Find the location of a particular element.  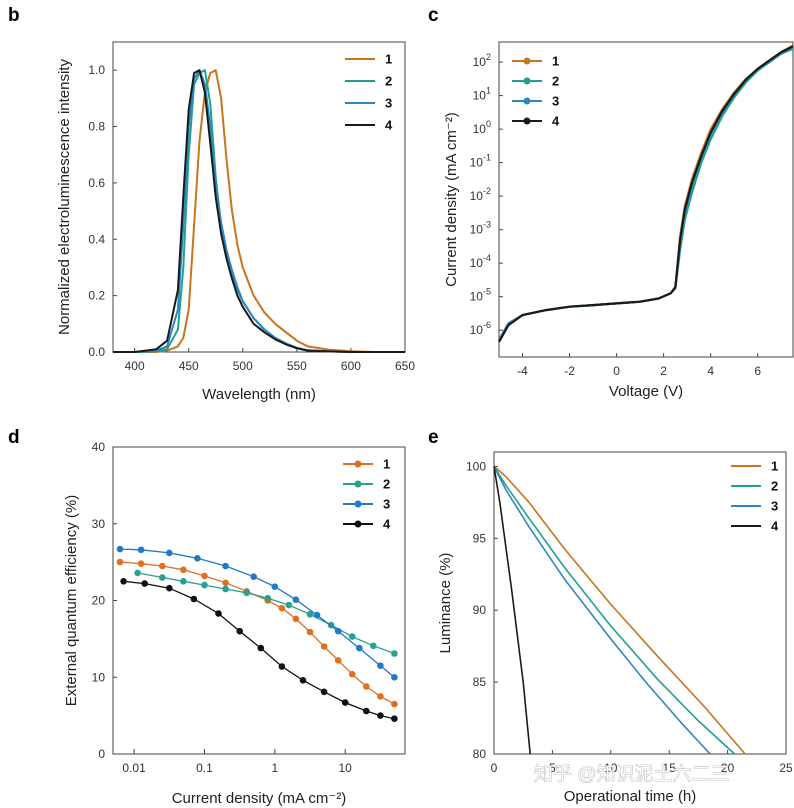

panel-e-x-tick-label: 25 is located at coordinates (786, 768).